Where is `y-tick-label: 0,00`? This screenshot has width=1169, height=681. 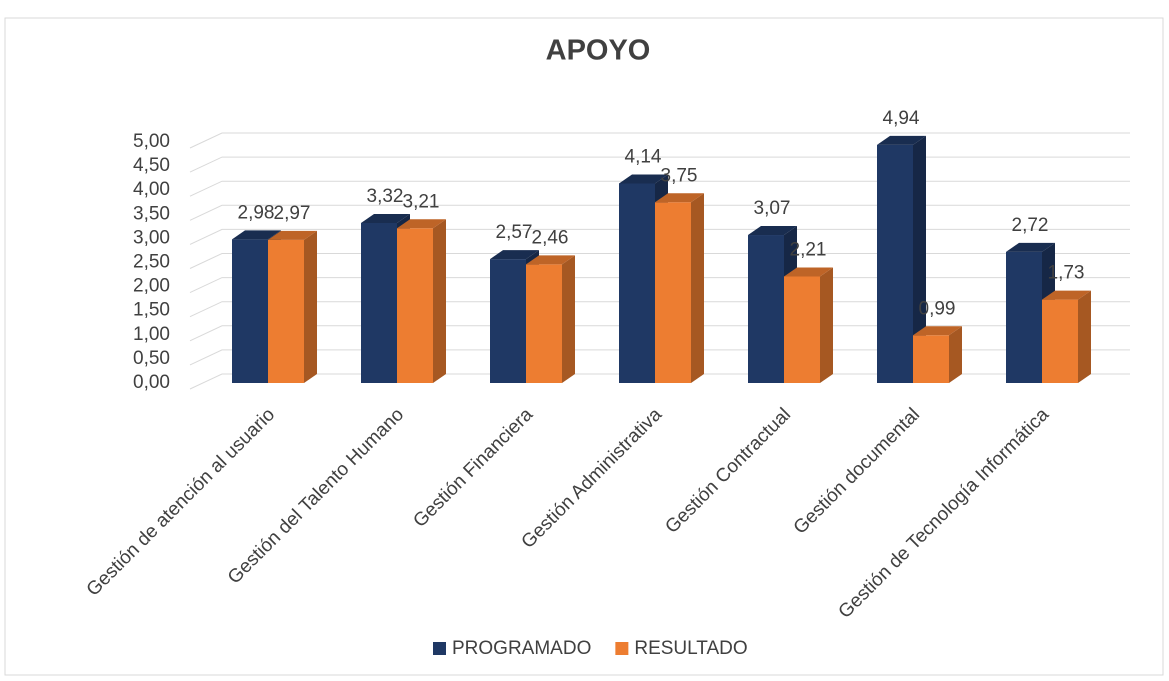
y-tick-label: 0,00 is located at coordinates (151, 382).